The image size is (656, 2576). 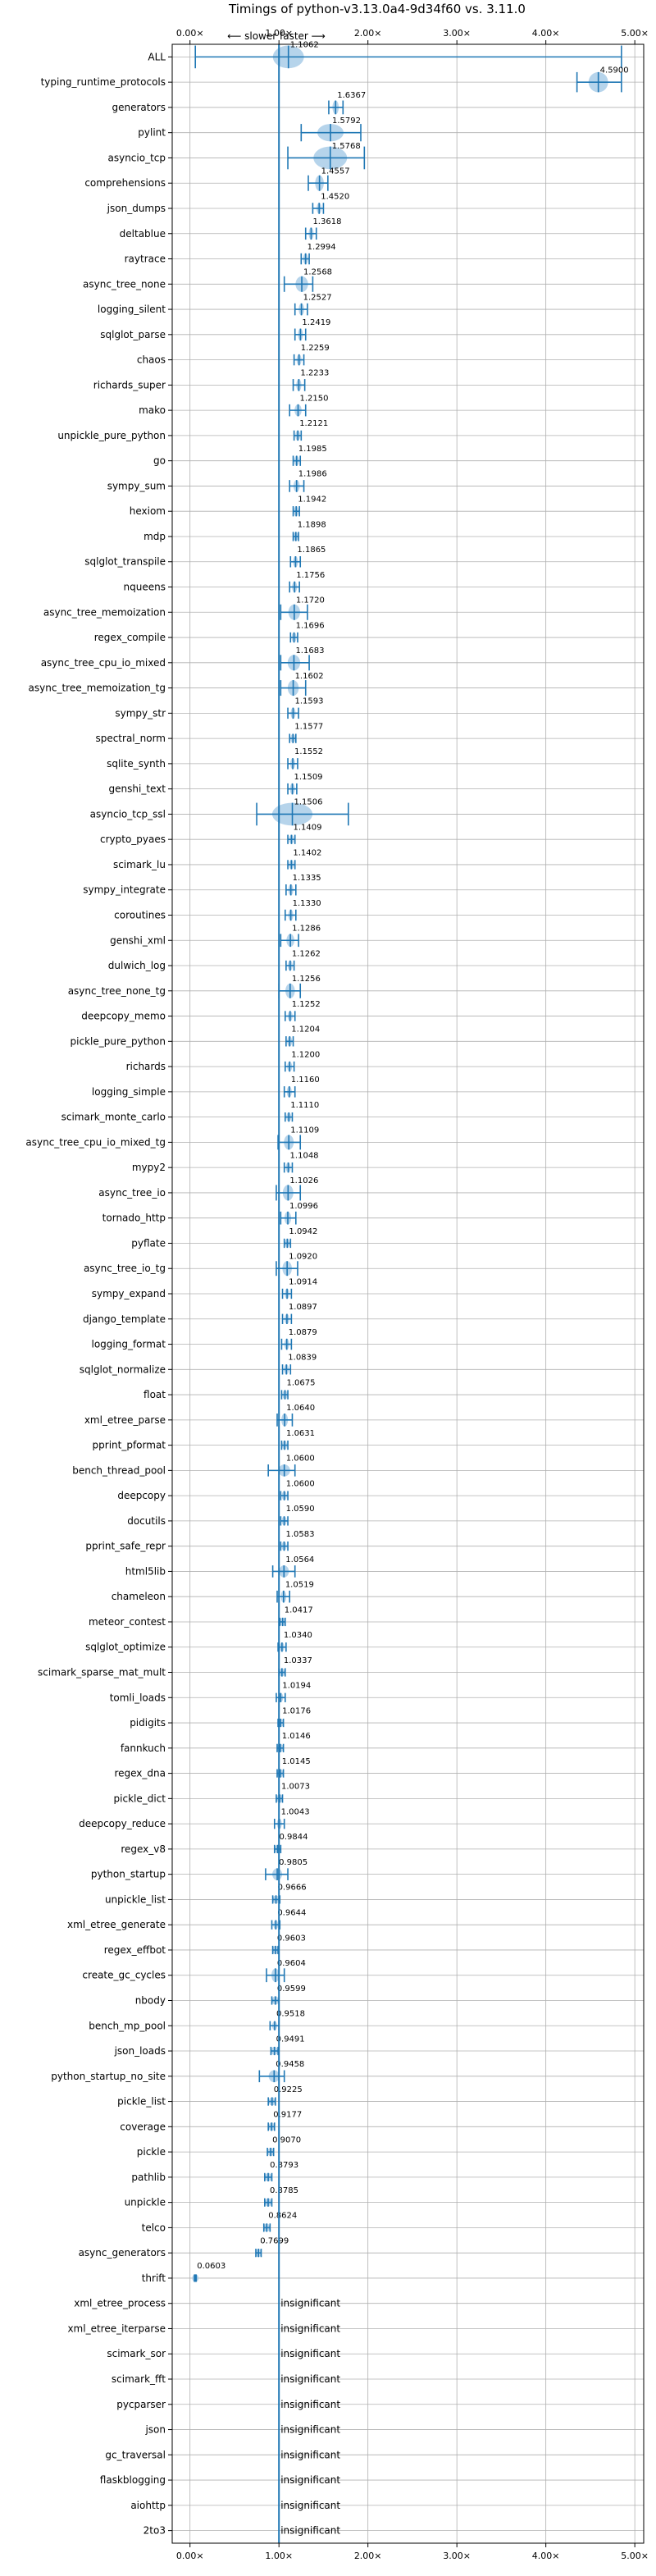 What do you see at coordinates (128, 814) in the screenshot?
I see `benchmark-name: asyncio_tcp_ssl` at bounding box center [128, 814].